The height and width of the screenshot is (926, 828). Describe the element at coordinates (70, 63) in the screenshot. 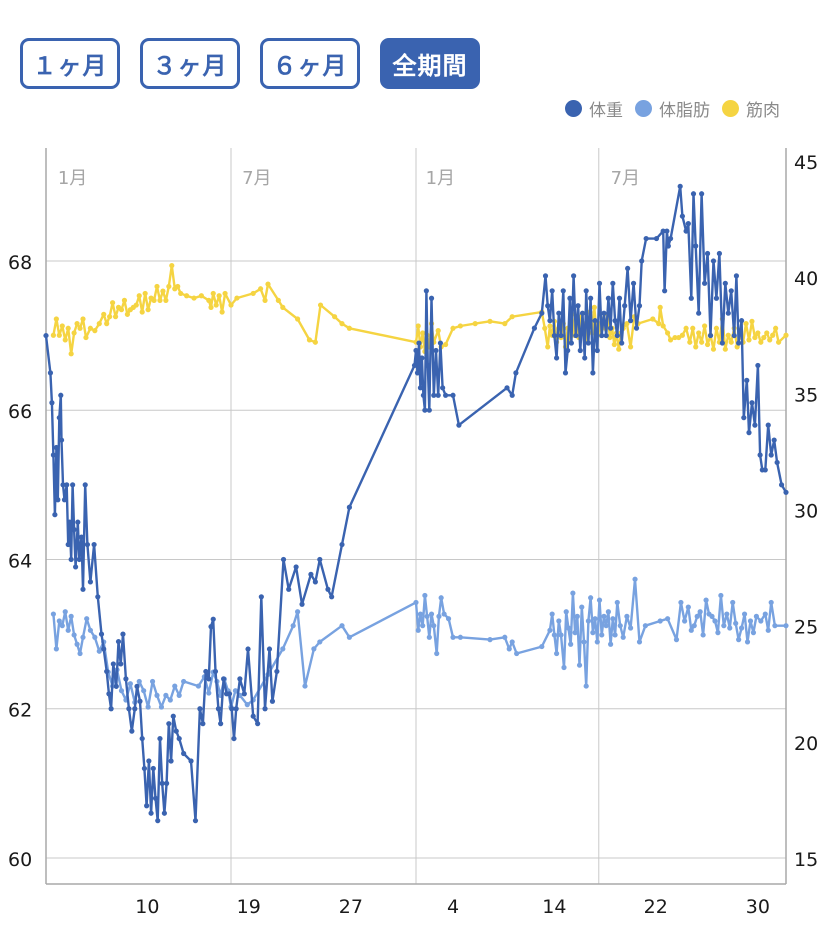

I see `tab-1-month: １ヶ月` at that location.